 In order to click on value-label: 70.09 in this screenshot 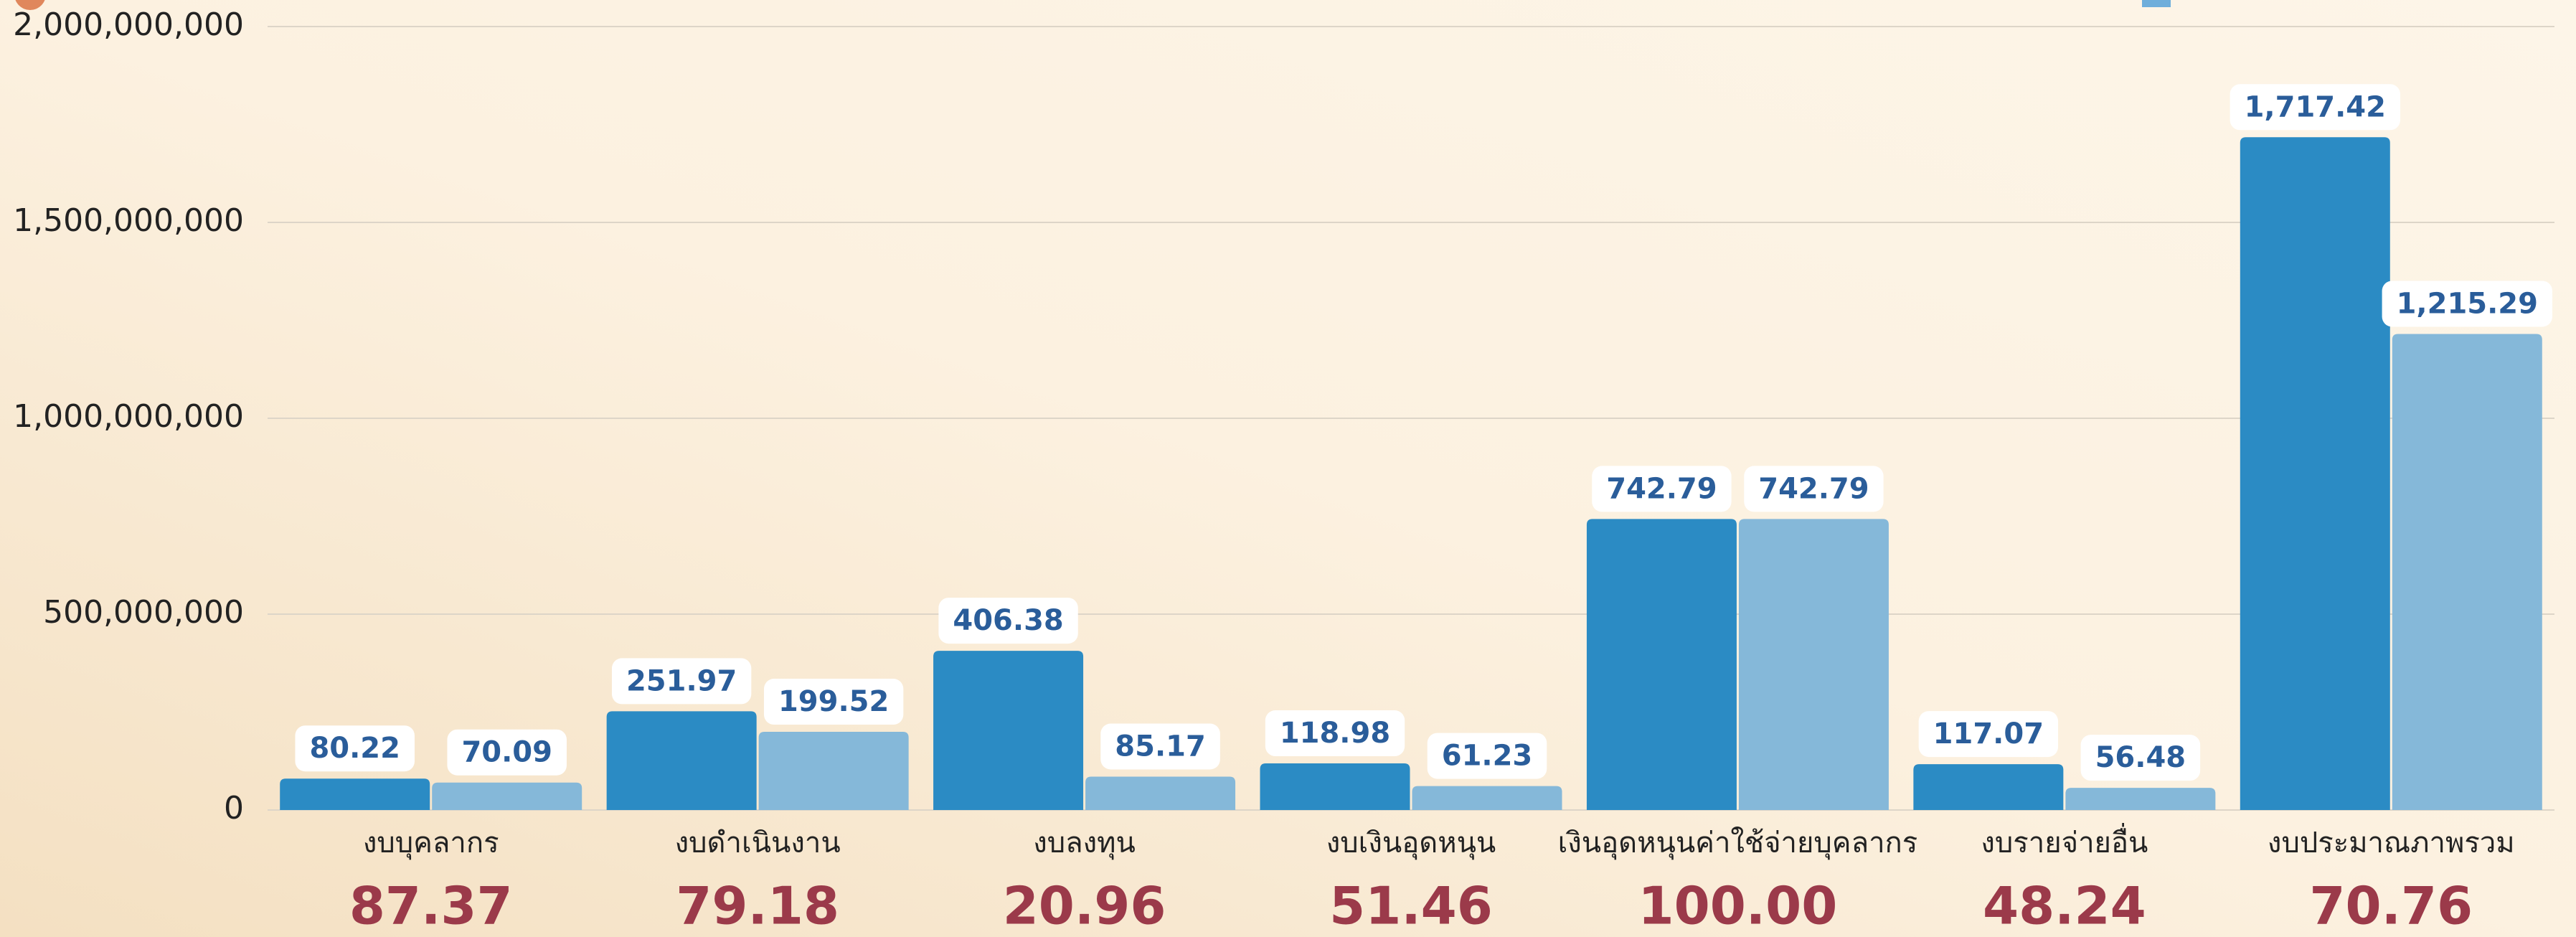, I will do `click(506, 752)`.